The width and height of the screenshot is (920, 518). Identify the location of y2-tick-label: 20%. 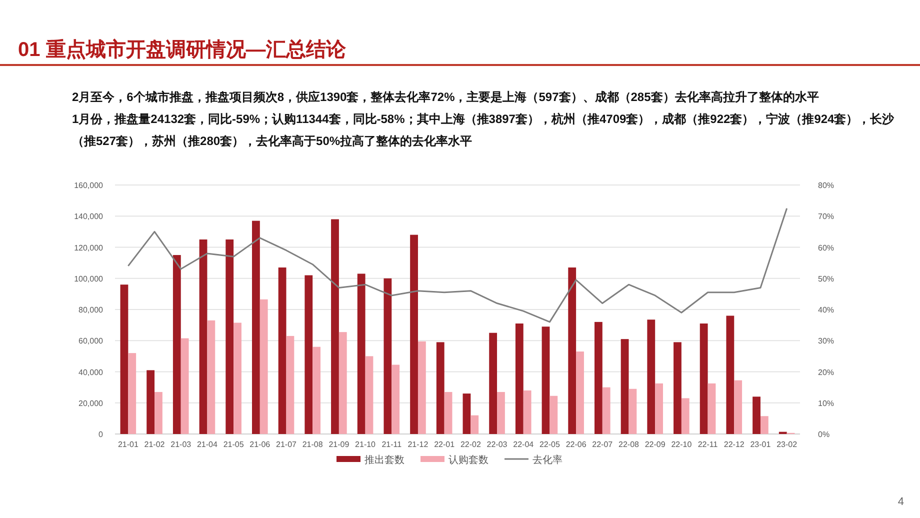
(826, 372).